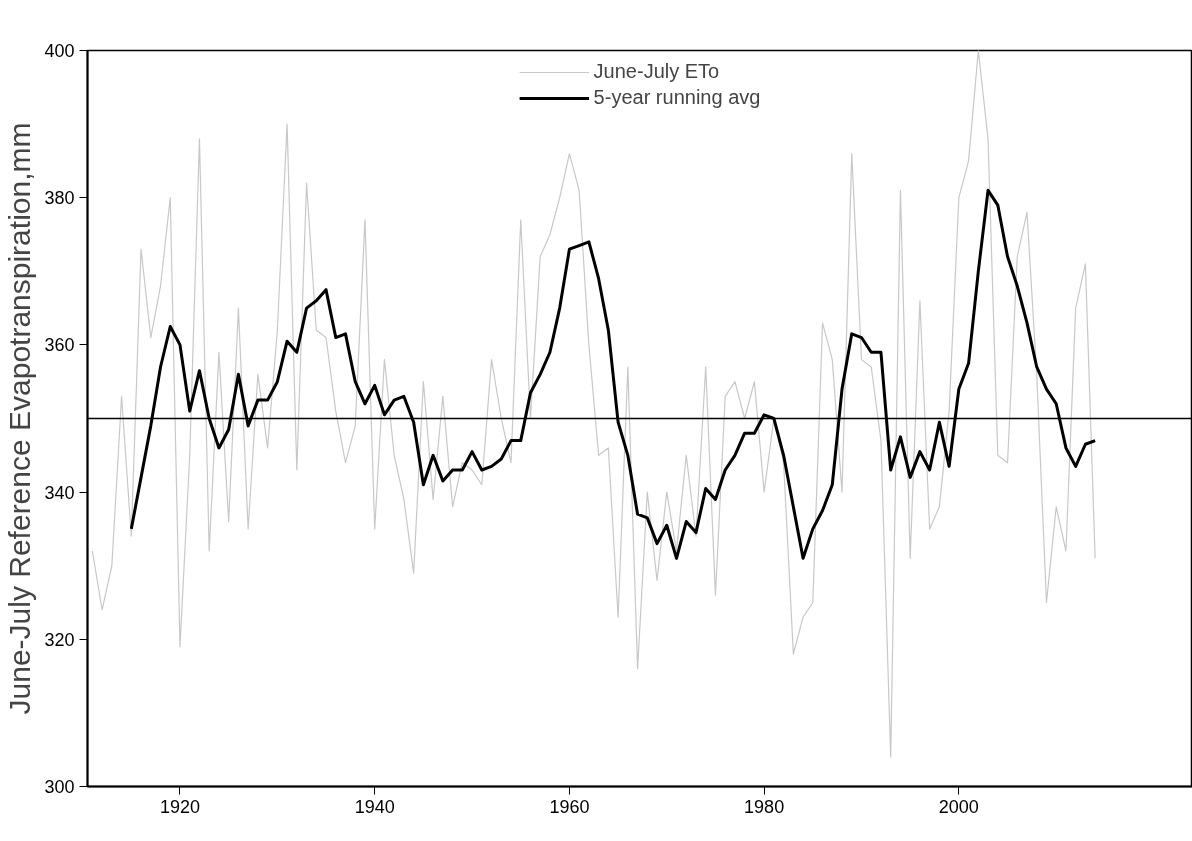 The width and height of the screenshot is (1192, 841). Describe the element at coordinates (59, 51) in the screenshot. I see `y-tick-label: 400` at that location.